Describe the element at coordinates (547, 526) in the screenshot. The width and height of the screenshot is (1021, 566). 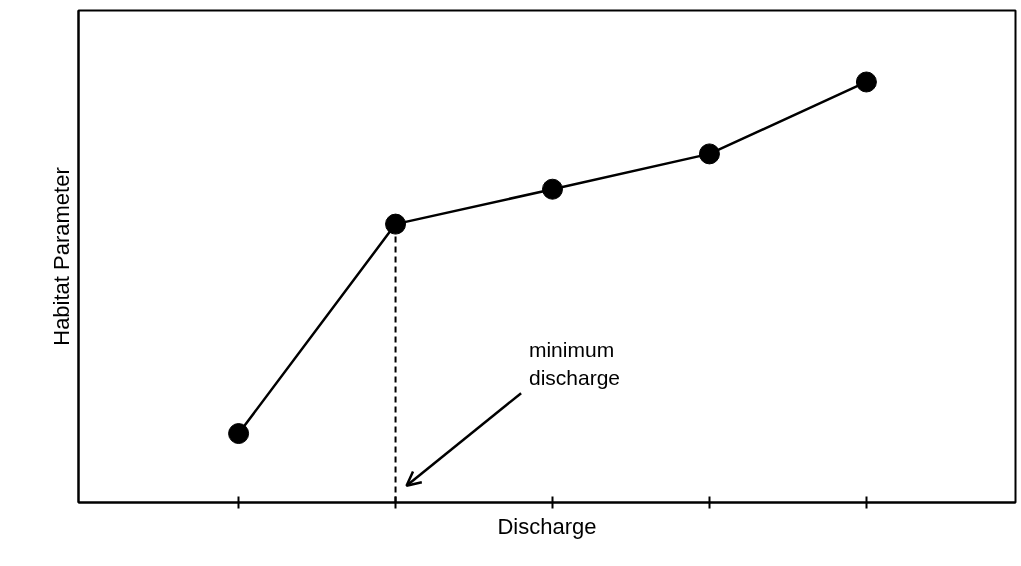
I see `x-axis-title: Discharge` at that location.